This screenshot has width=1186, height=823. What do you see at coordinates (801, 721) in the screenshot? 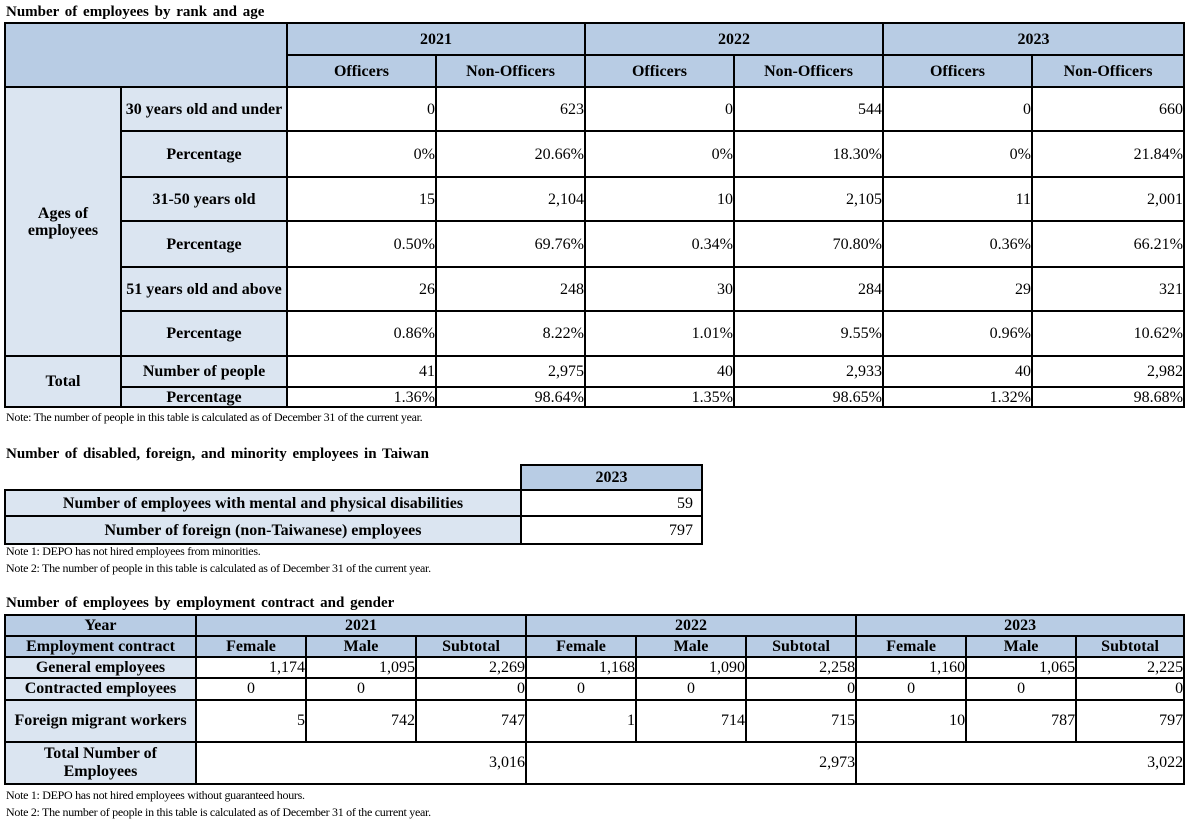
I see `cell: 715` at bounding box center [801, 721].